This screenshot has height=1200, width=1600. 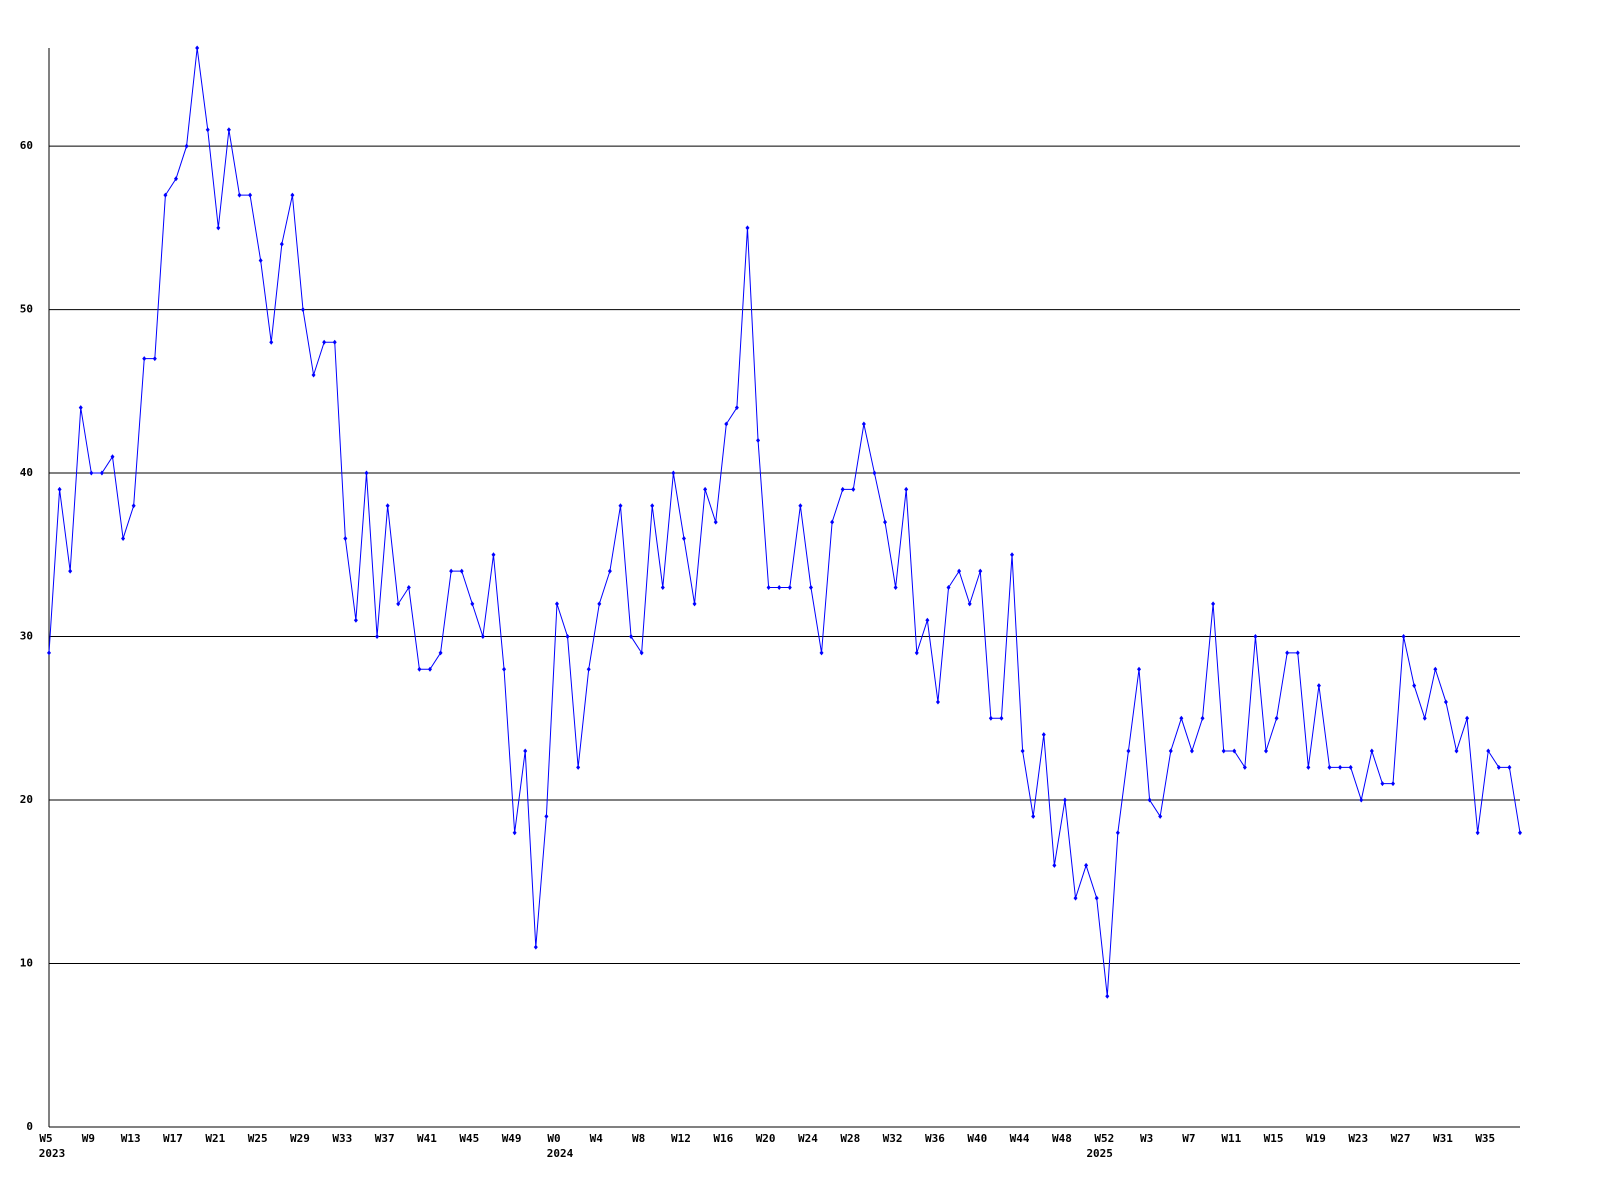 I want to click on x-tick-label: W29, so click(x=300, y=1138).